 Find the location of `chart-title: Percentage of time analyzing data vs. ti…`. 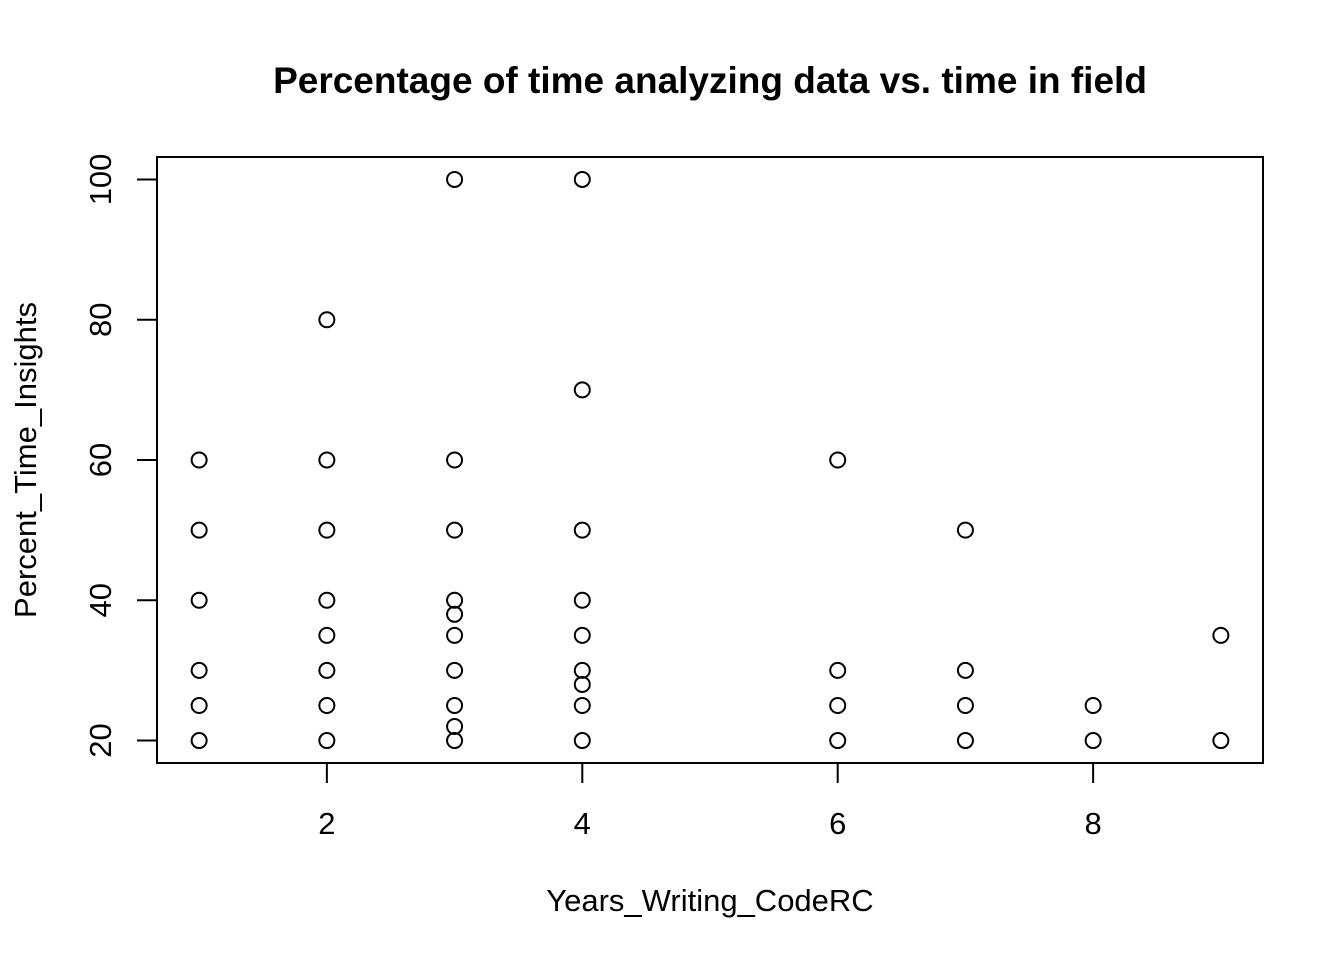

chart-title: Percentage of time analyzing data vs. ti… is located at coordinates (710, 80).